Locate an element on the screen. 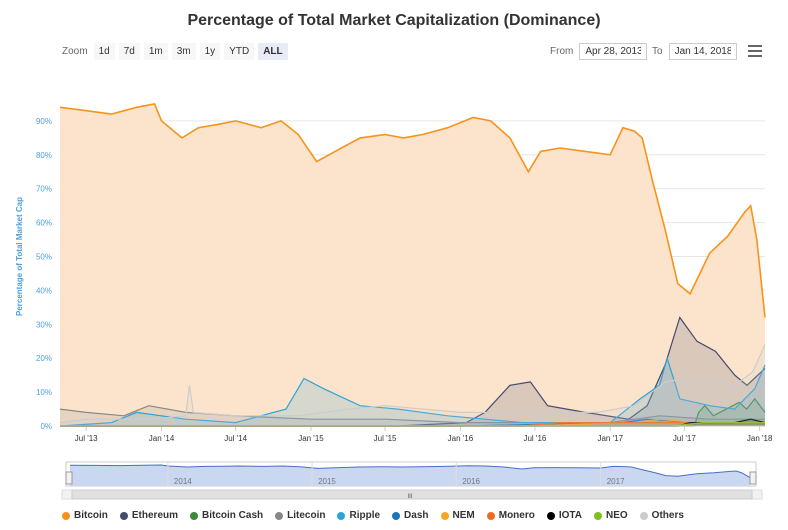 Image resolution: width=788 pixels, height=530 pixels. navigator-line is located at coordinates (410, 471).